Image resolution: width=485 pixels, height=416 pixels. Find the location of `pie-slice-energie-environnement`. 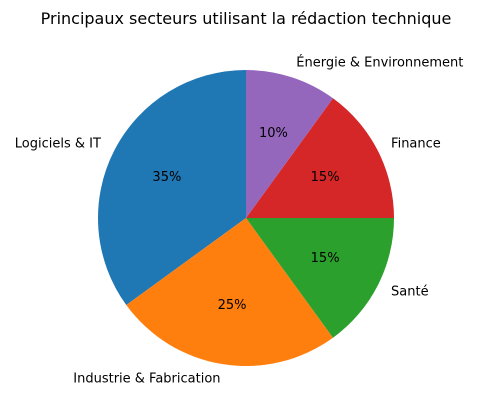

pie-slice-energie-environnement is located at coordinates (289, 144).